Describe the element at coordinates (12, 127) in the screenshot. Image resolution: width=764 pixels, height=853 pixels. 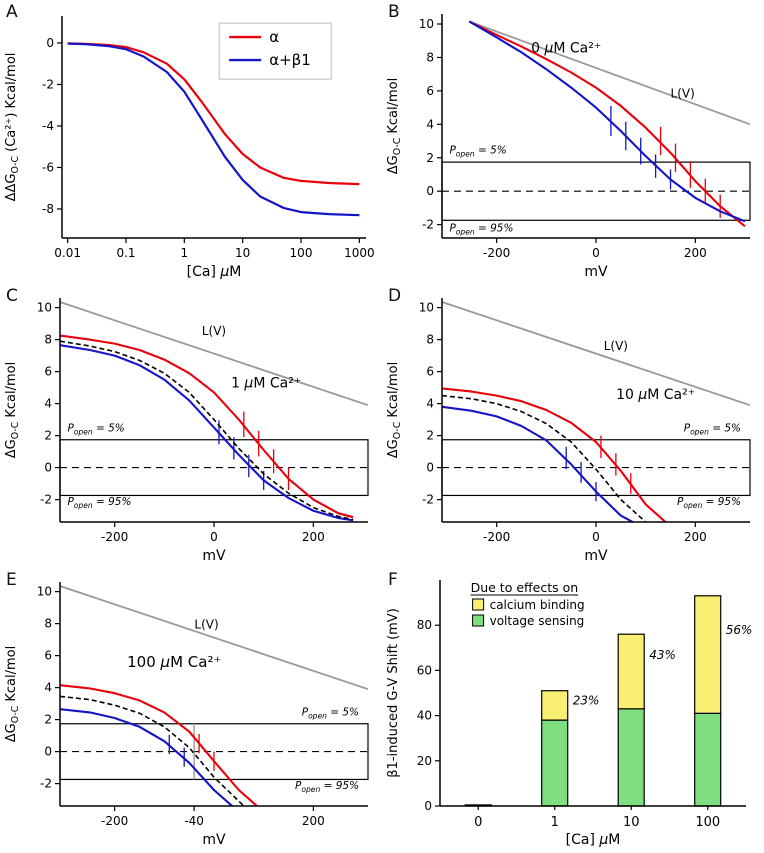
I see `y-axis-label: ΔΔGO-C (Ca²⁺) Kcal/mol` at that location.